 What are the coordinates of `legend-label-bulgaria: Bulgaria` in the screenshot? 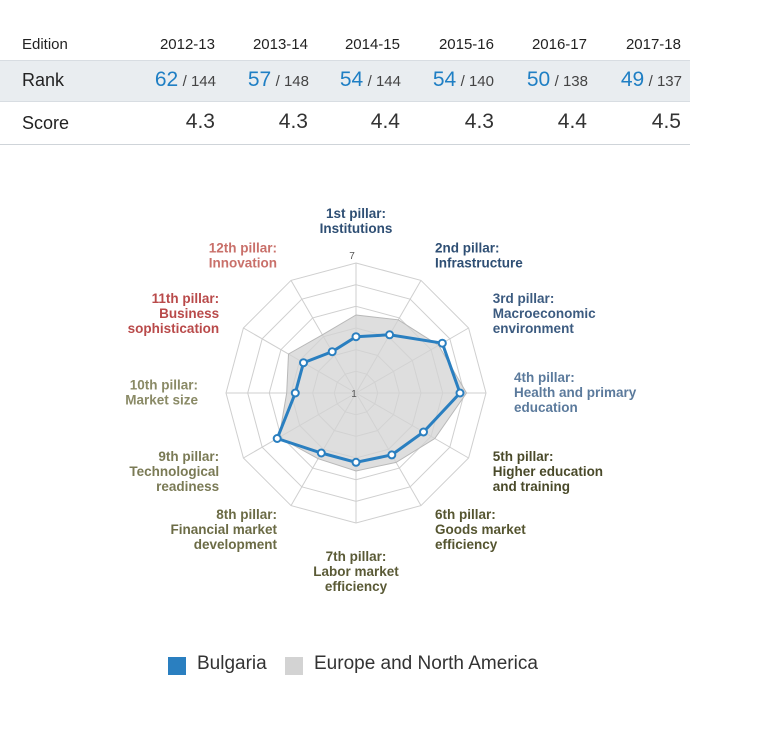 It's located at (232, 663).